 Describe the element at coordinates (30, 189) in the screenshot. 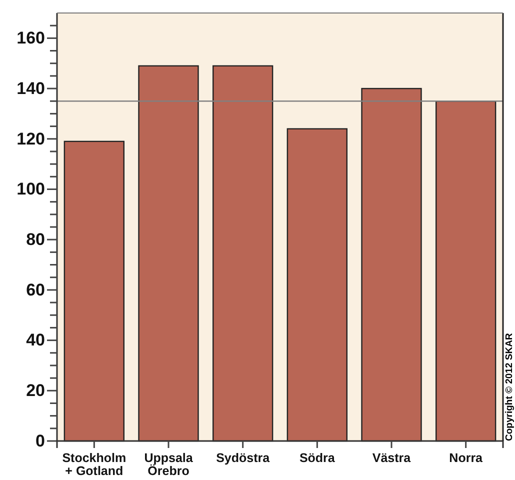

I see `y-tick-label: 100` at that location.